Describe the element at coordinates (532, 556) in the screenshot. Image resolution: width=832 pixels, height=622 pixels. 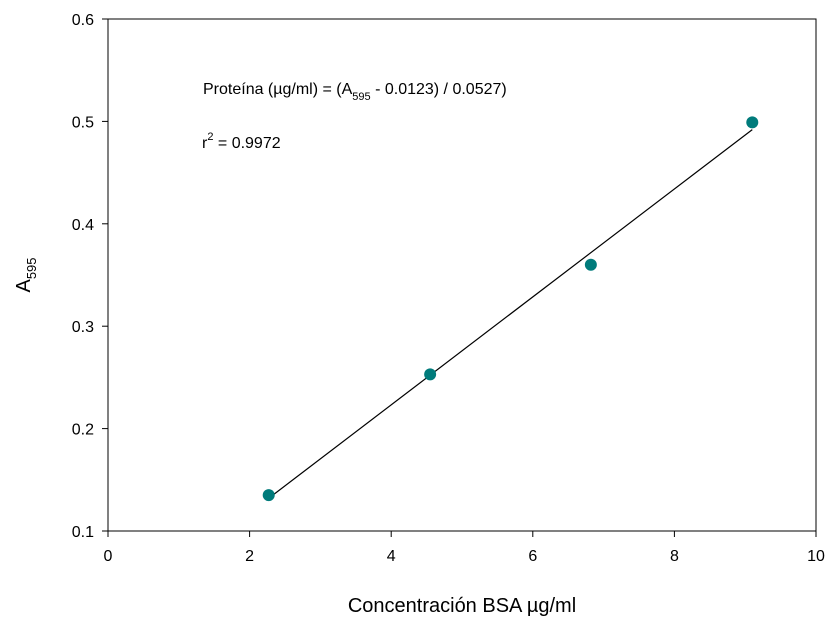
I see `x-tick-label: 6` at that location.